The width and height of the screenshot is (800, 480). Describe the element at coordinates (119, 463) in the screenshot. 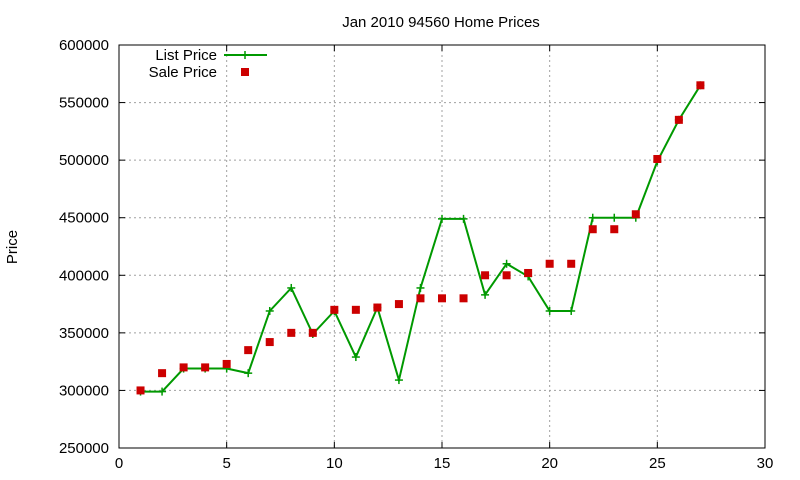

I see `x-tick-label: 0` at that location.